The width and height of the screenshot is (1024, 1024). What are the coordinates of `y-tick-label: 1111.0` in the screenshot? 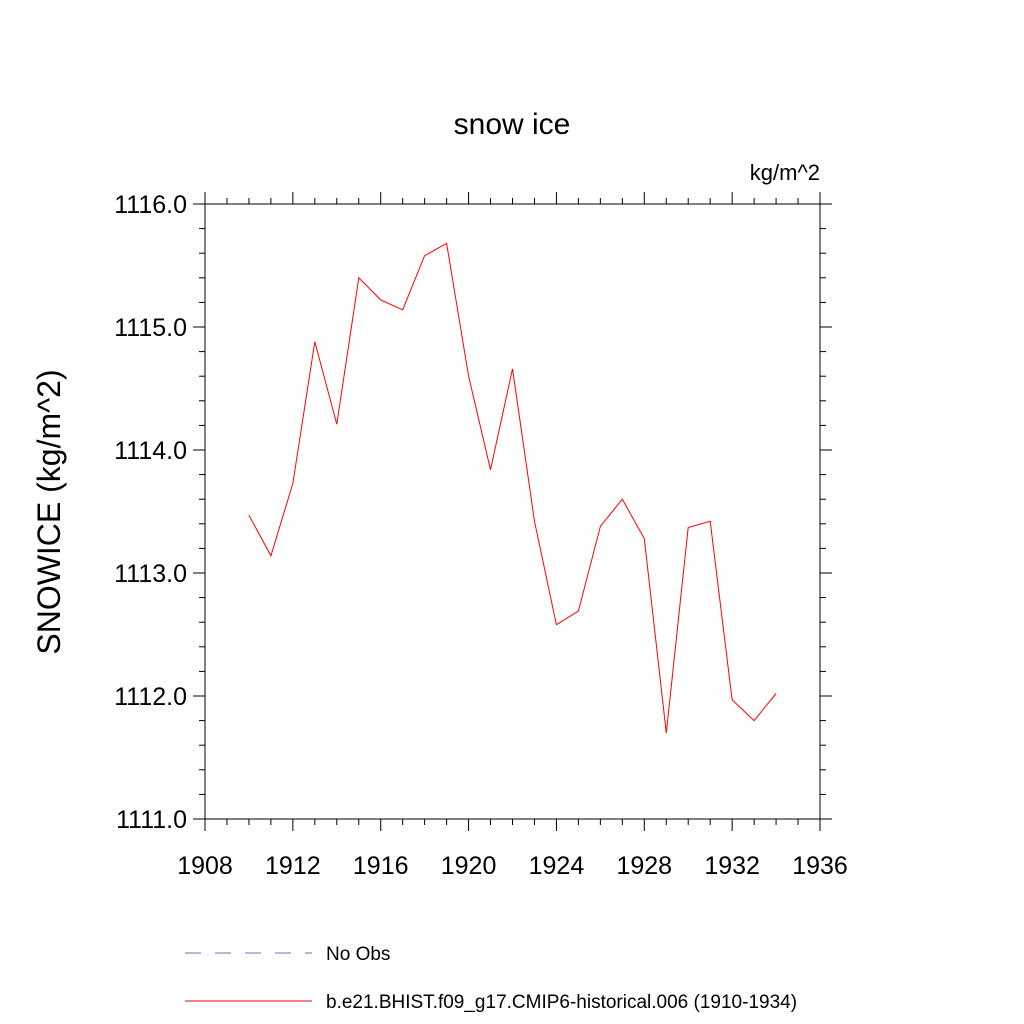 It's located at (151, 820).